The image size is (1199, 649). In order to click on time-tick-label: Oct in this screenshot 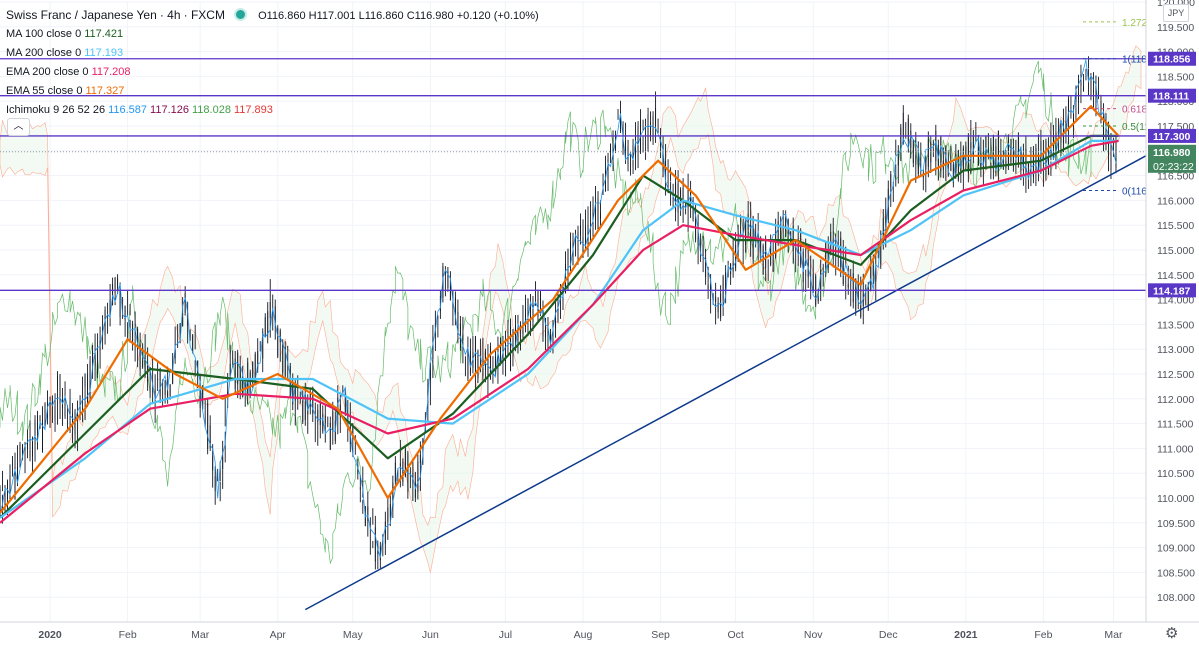, I will do `click(735, 635)`.